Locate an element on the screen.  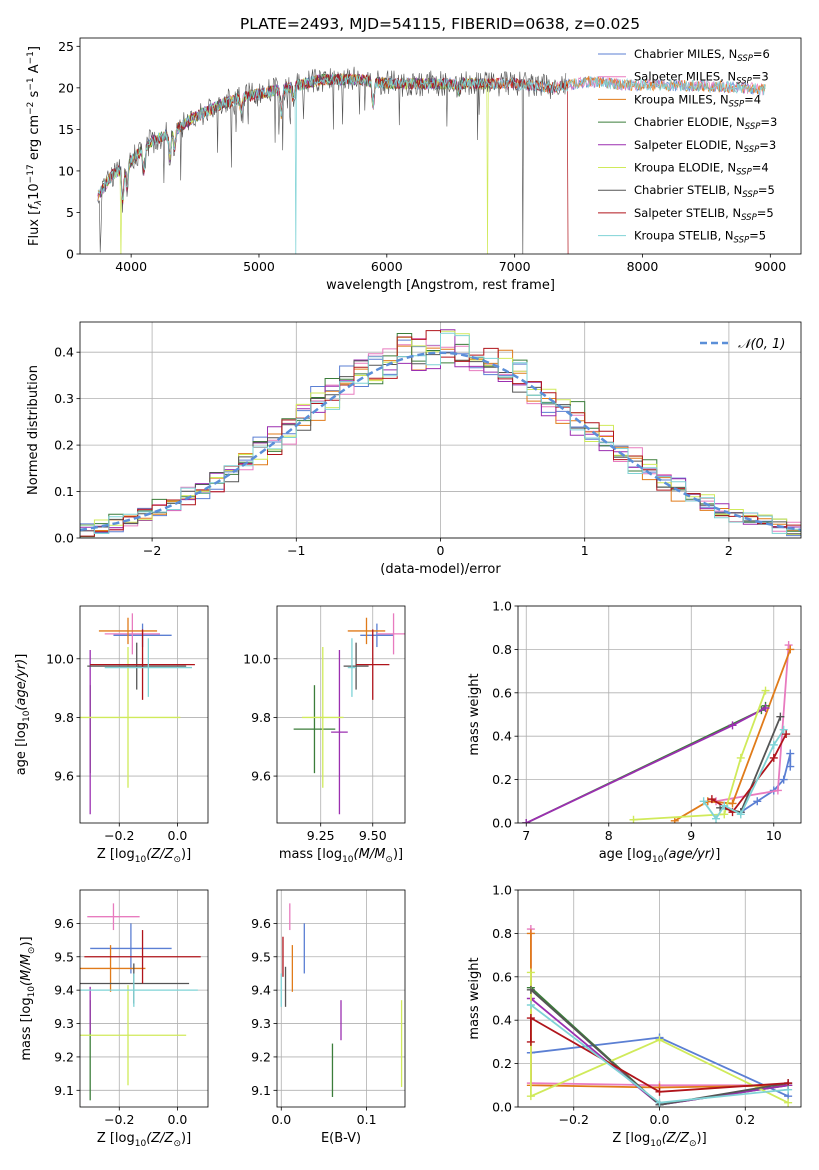
legend-entry: 𝒩(0, 1) is located at coordinates (761, 344).